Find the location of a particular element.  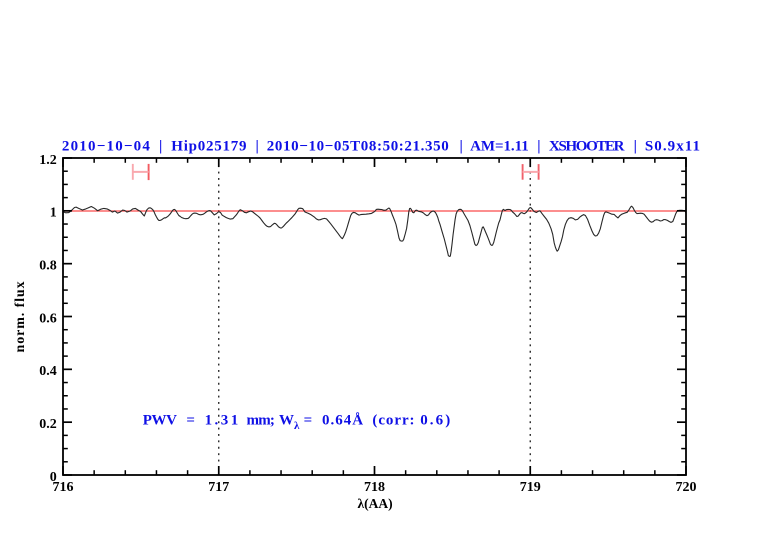

svg-text: 0.8 is located at coordinates (48, 266).